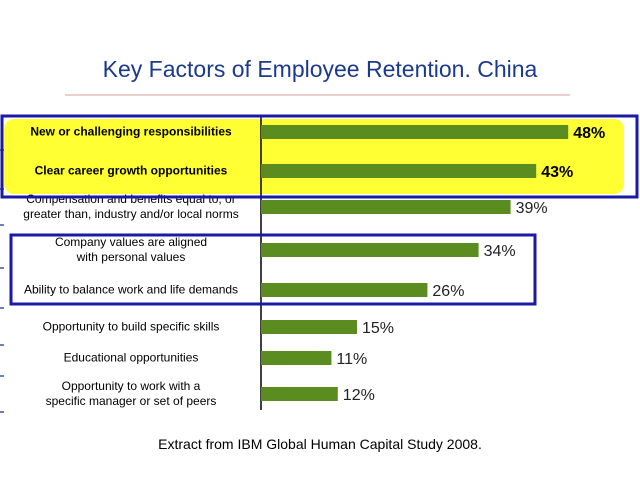 This screenshot has height=480, width=640. What do you see at coordinates (589, 133) in the screenshot?
I see `value-label: 48%` at bounding box center [589, 133].